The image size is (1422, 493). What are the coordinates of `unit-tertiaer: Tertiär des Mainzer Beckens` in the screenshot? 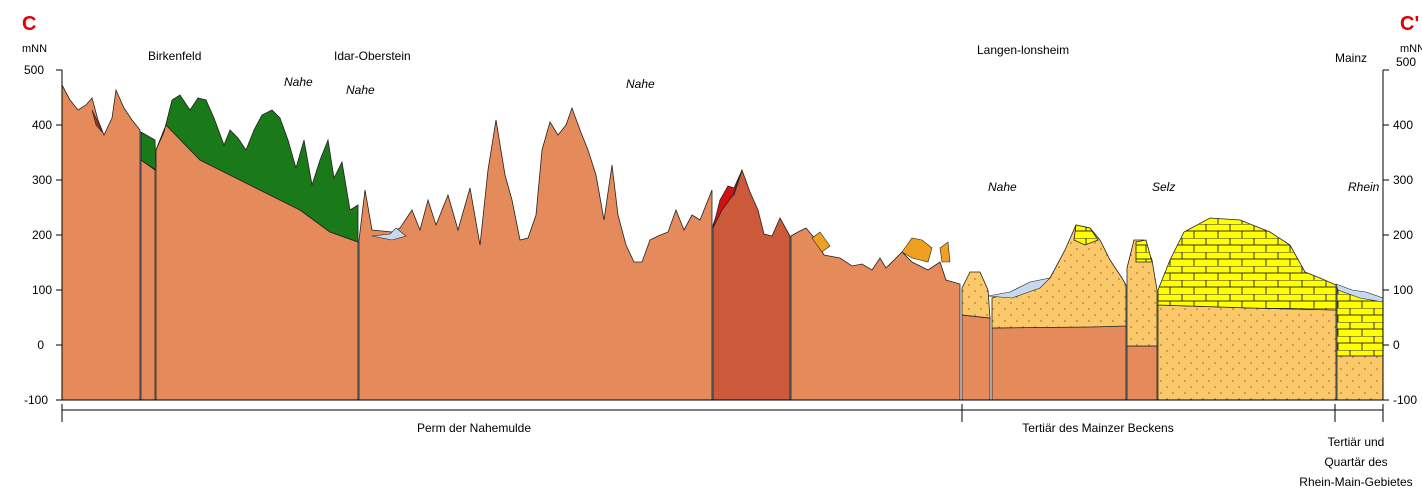 It's located at (1097, 428).